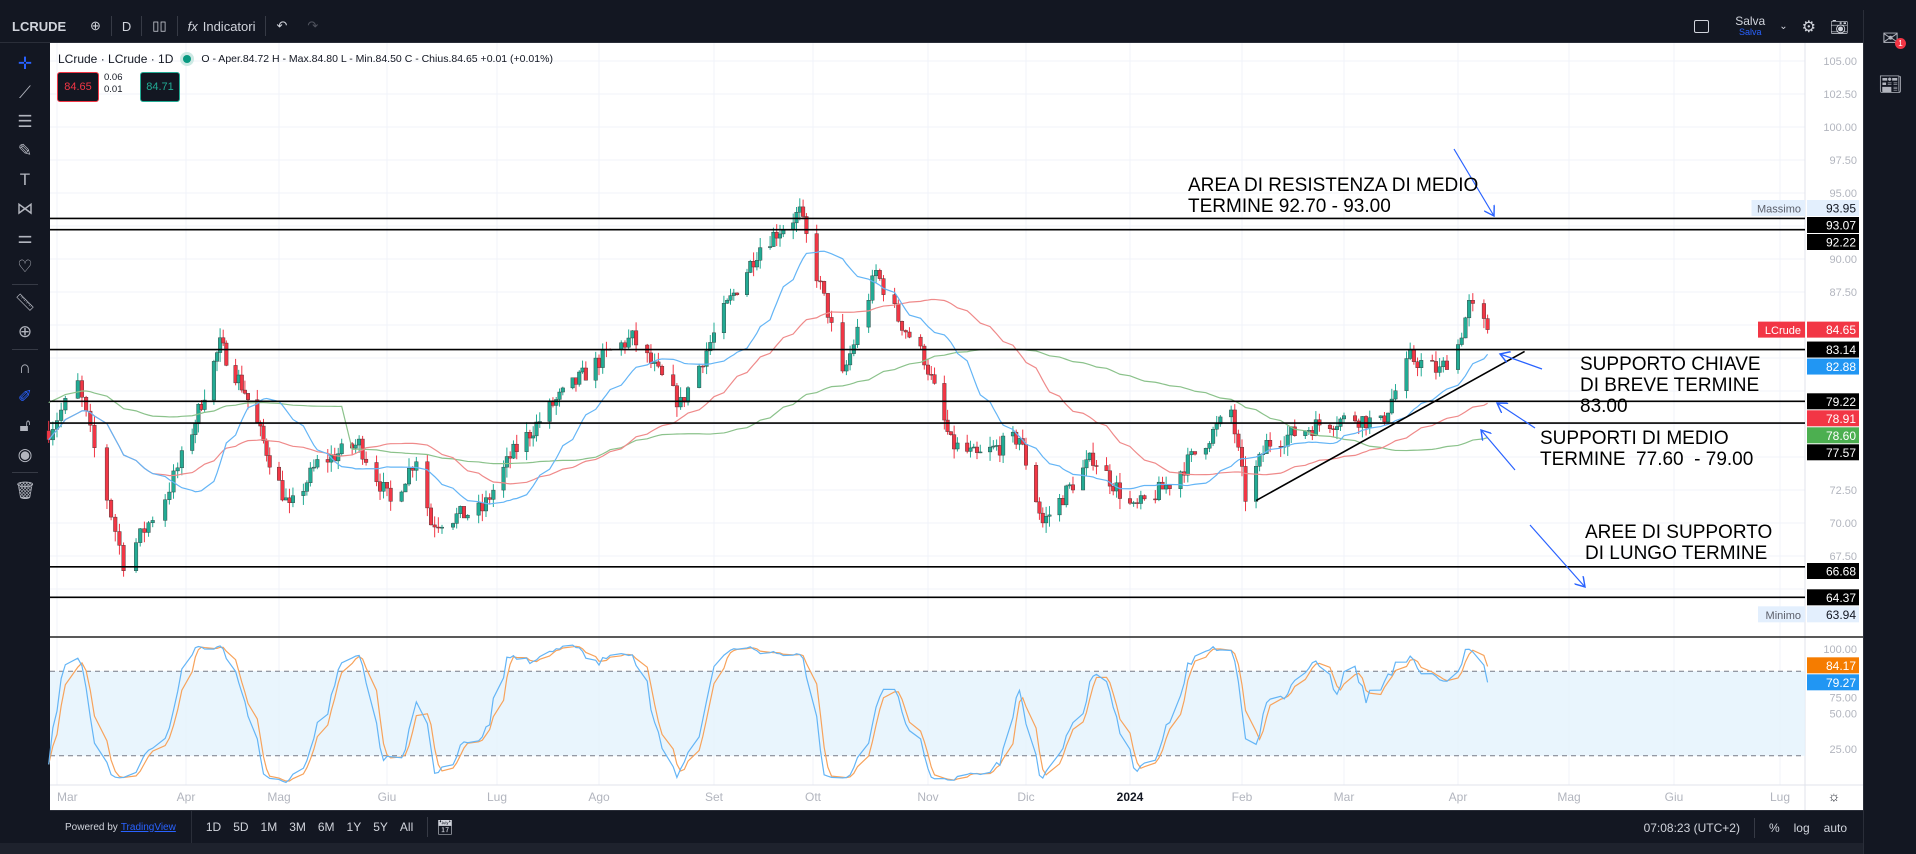 The image size is (1916, 854). What do you see at coordinates (958, 5) in the screenshot?
I see `window-top-strip` at bounding box center [958, 5].